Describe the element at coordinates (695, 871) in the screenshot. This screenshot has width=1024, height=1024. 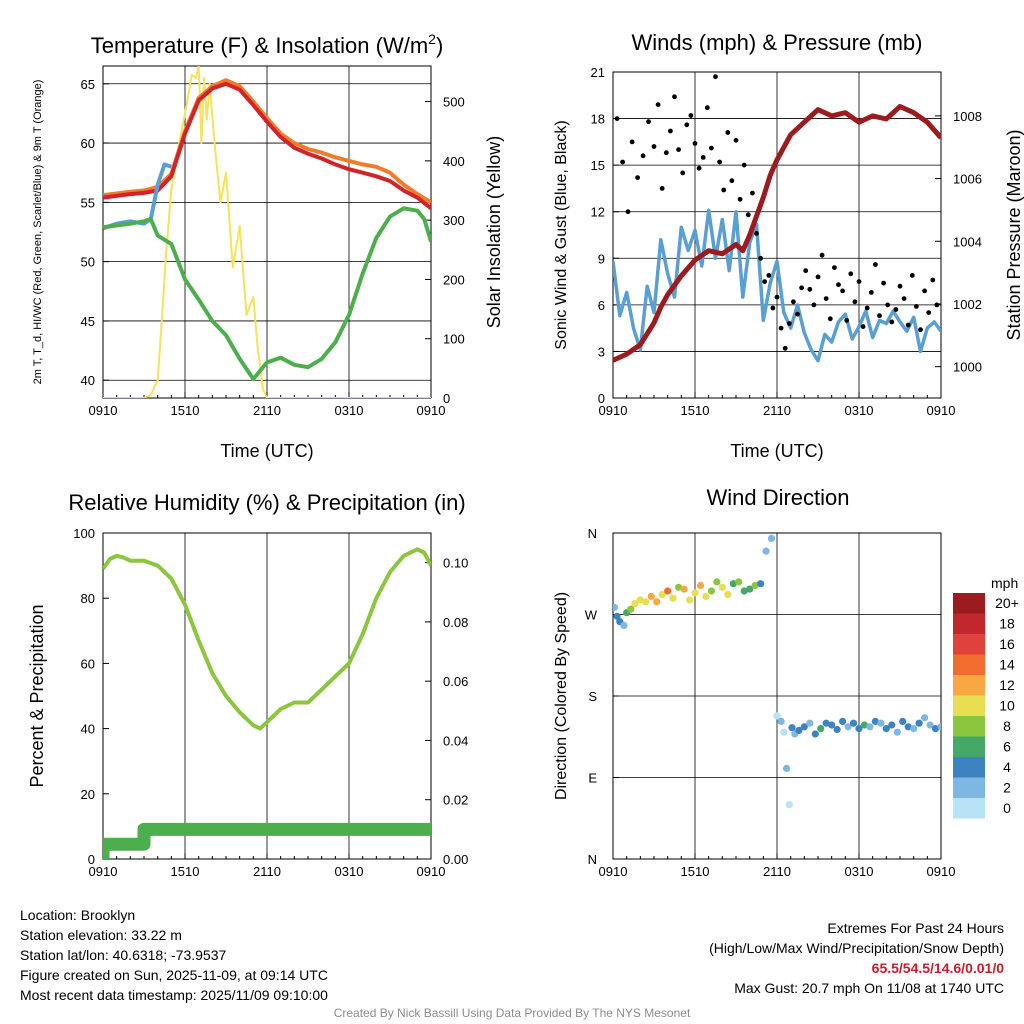
I see `wdir-x-tick-label: 1510` at that location.